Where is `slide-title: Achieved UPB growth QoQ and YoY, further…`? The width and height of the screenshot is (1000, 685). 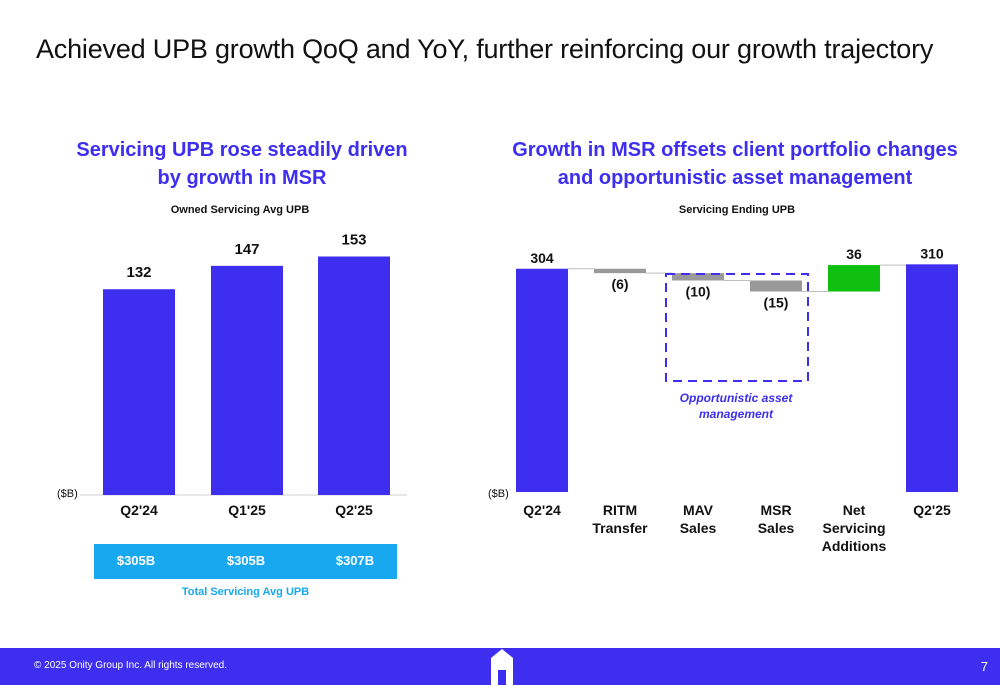 slide-title: Achieved UPB growth QoQ and YoY, further… is located at coordinates (485, 49).